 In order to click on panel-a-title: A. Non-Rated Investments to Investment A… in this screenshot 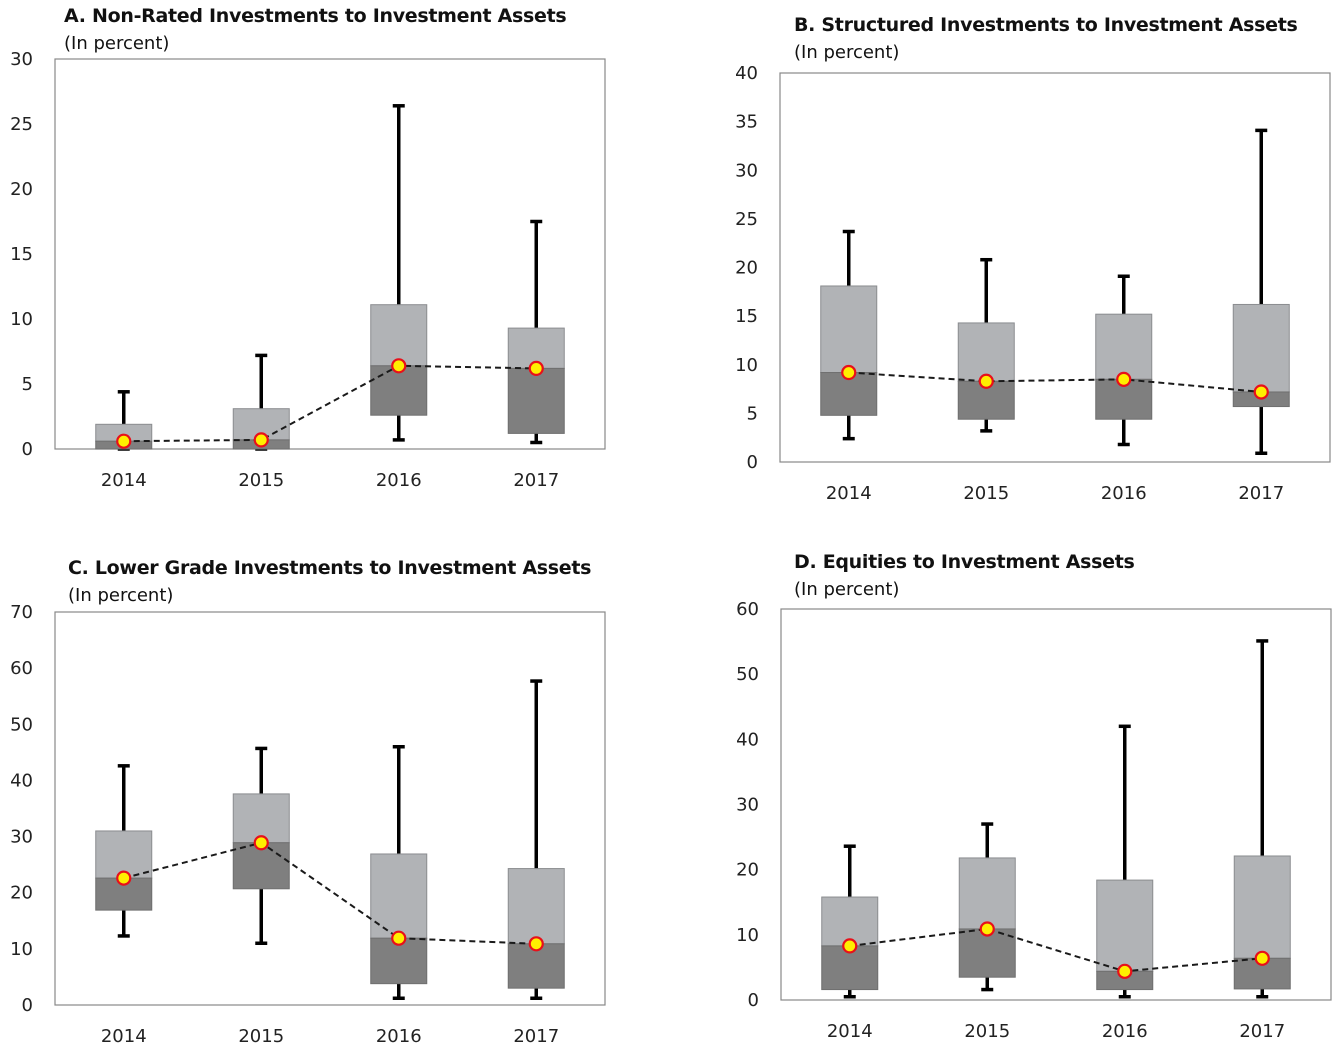, I will do `click(315, 16)`.